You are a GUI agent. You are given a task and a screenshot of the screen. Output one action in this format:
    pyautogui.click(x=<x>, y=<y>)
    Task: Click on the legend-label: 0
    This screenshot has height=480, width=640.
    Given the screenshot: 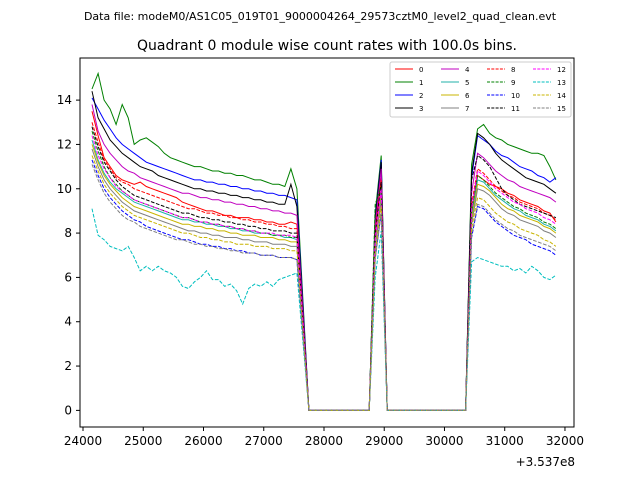 What is the action you would take?
    pyautogui.click(x=421, y=70)
    